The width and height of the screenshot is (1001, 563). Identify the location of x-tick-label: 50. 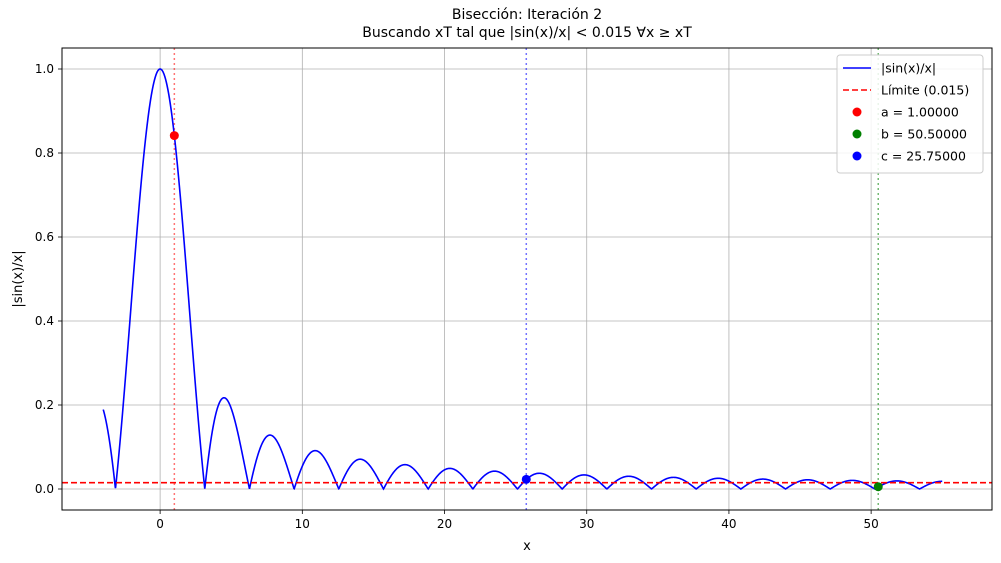
(870, 524).